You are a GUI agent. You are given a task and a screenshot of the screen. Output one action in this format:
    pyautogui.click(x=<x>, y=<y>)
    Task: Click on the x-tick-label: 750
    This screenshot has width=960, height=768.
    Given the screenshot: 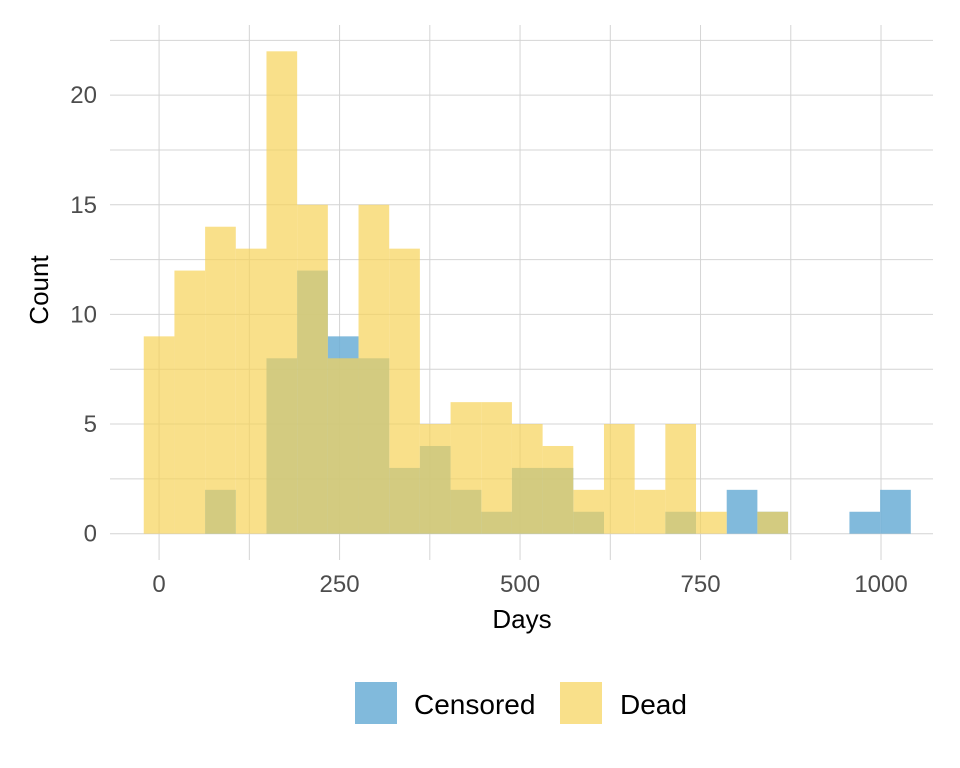 What is the action you would take?
    pyautogui.click(x=701, y=584)
    